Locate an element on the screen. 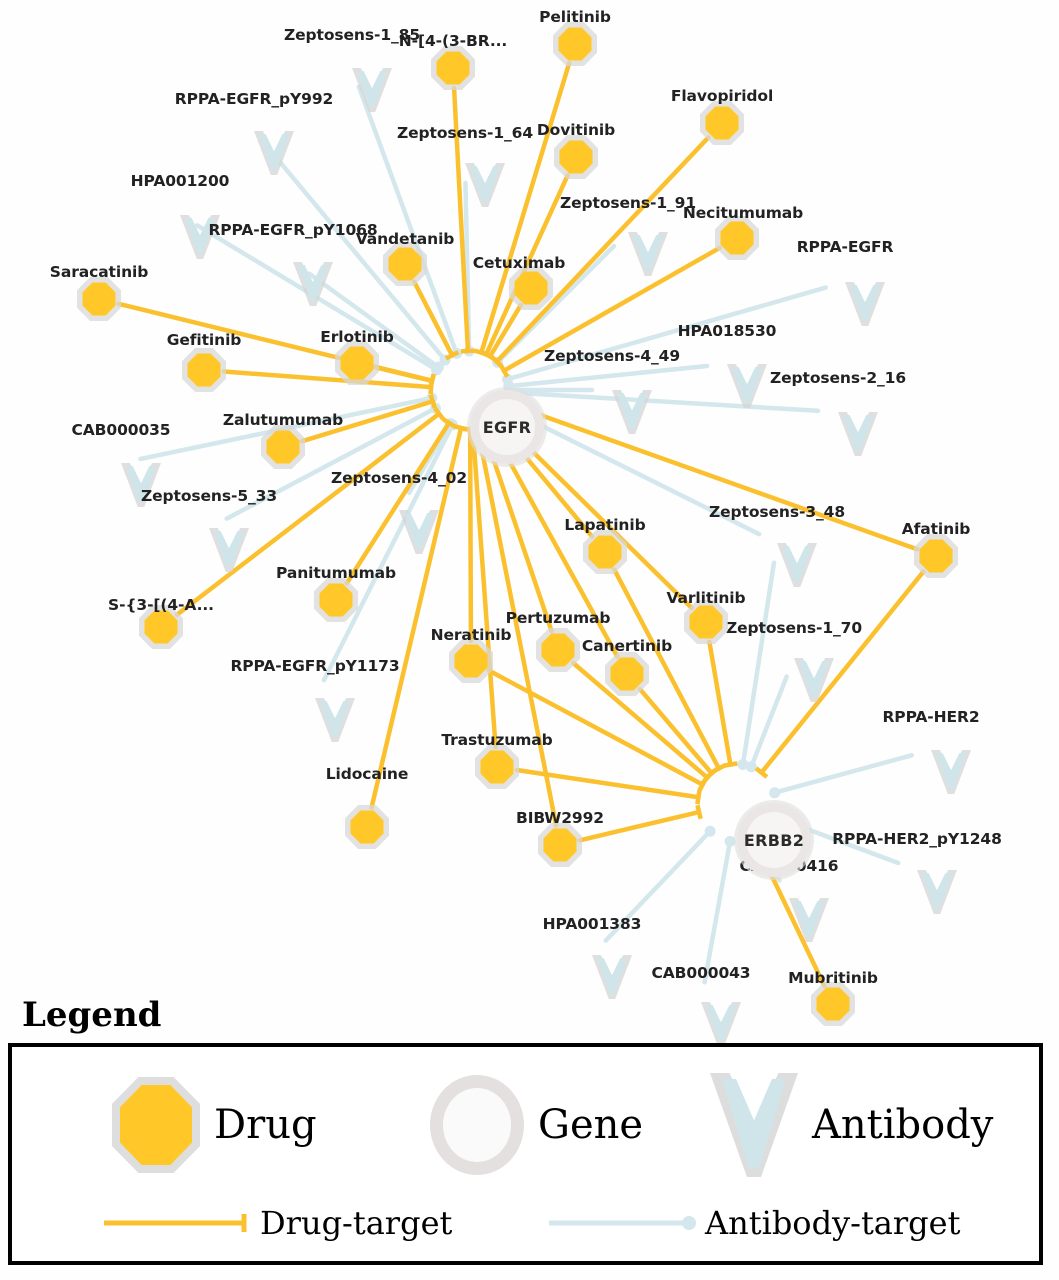 Image resolution: width=1059 pixels, height=1280 pixels. antibody-node-label: Zeptosens-3_48 is located at coordinates (777, 512).